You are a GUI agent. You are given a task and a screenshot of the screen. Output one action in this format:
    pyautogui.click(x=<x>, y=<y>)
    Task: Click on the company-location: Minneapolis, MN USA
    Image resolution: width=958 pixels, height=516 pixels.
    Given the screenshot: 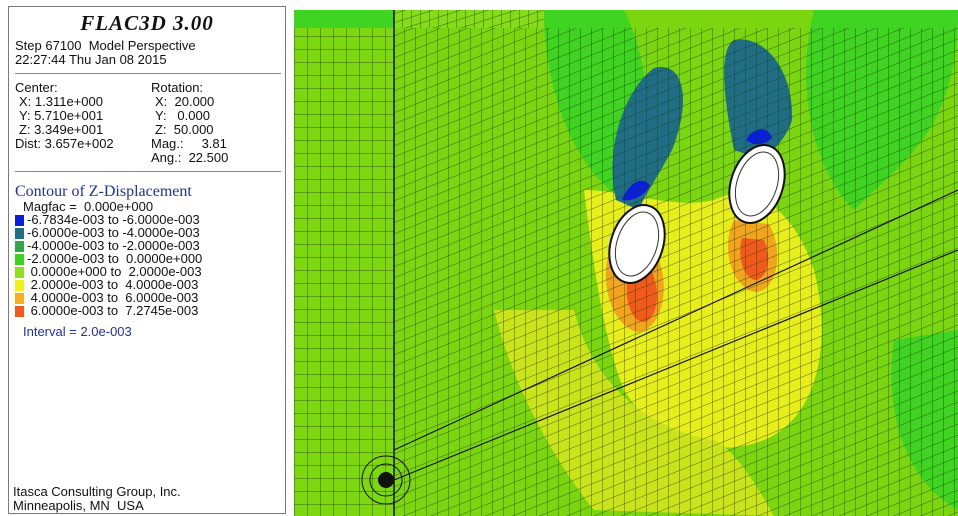 What is the action you would take?
    pyautogui.click(x=78, y=505)
    